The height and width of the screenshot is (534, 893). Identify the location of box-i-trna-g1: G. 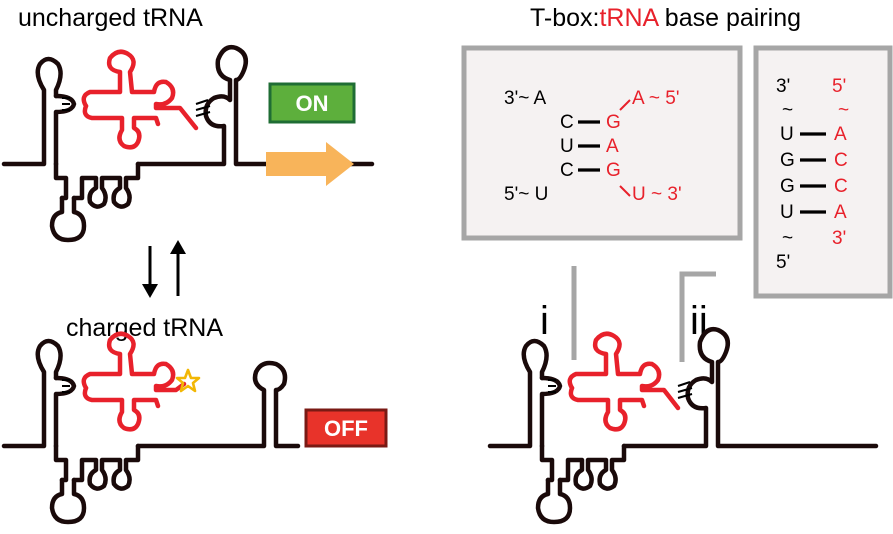
(613, 122).